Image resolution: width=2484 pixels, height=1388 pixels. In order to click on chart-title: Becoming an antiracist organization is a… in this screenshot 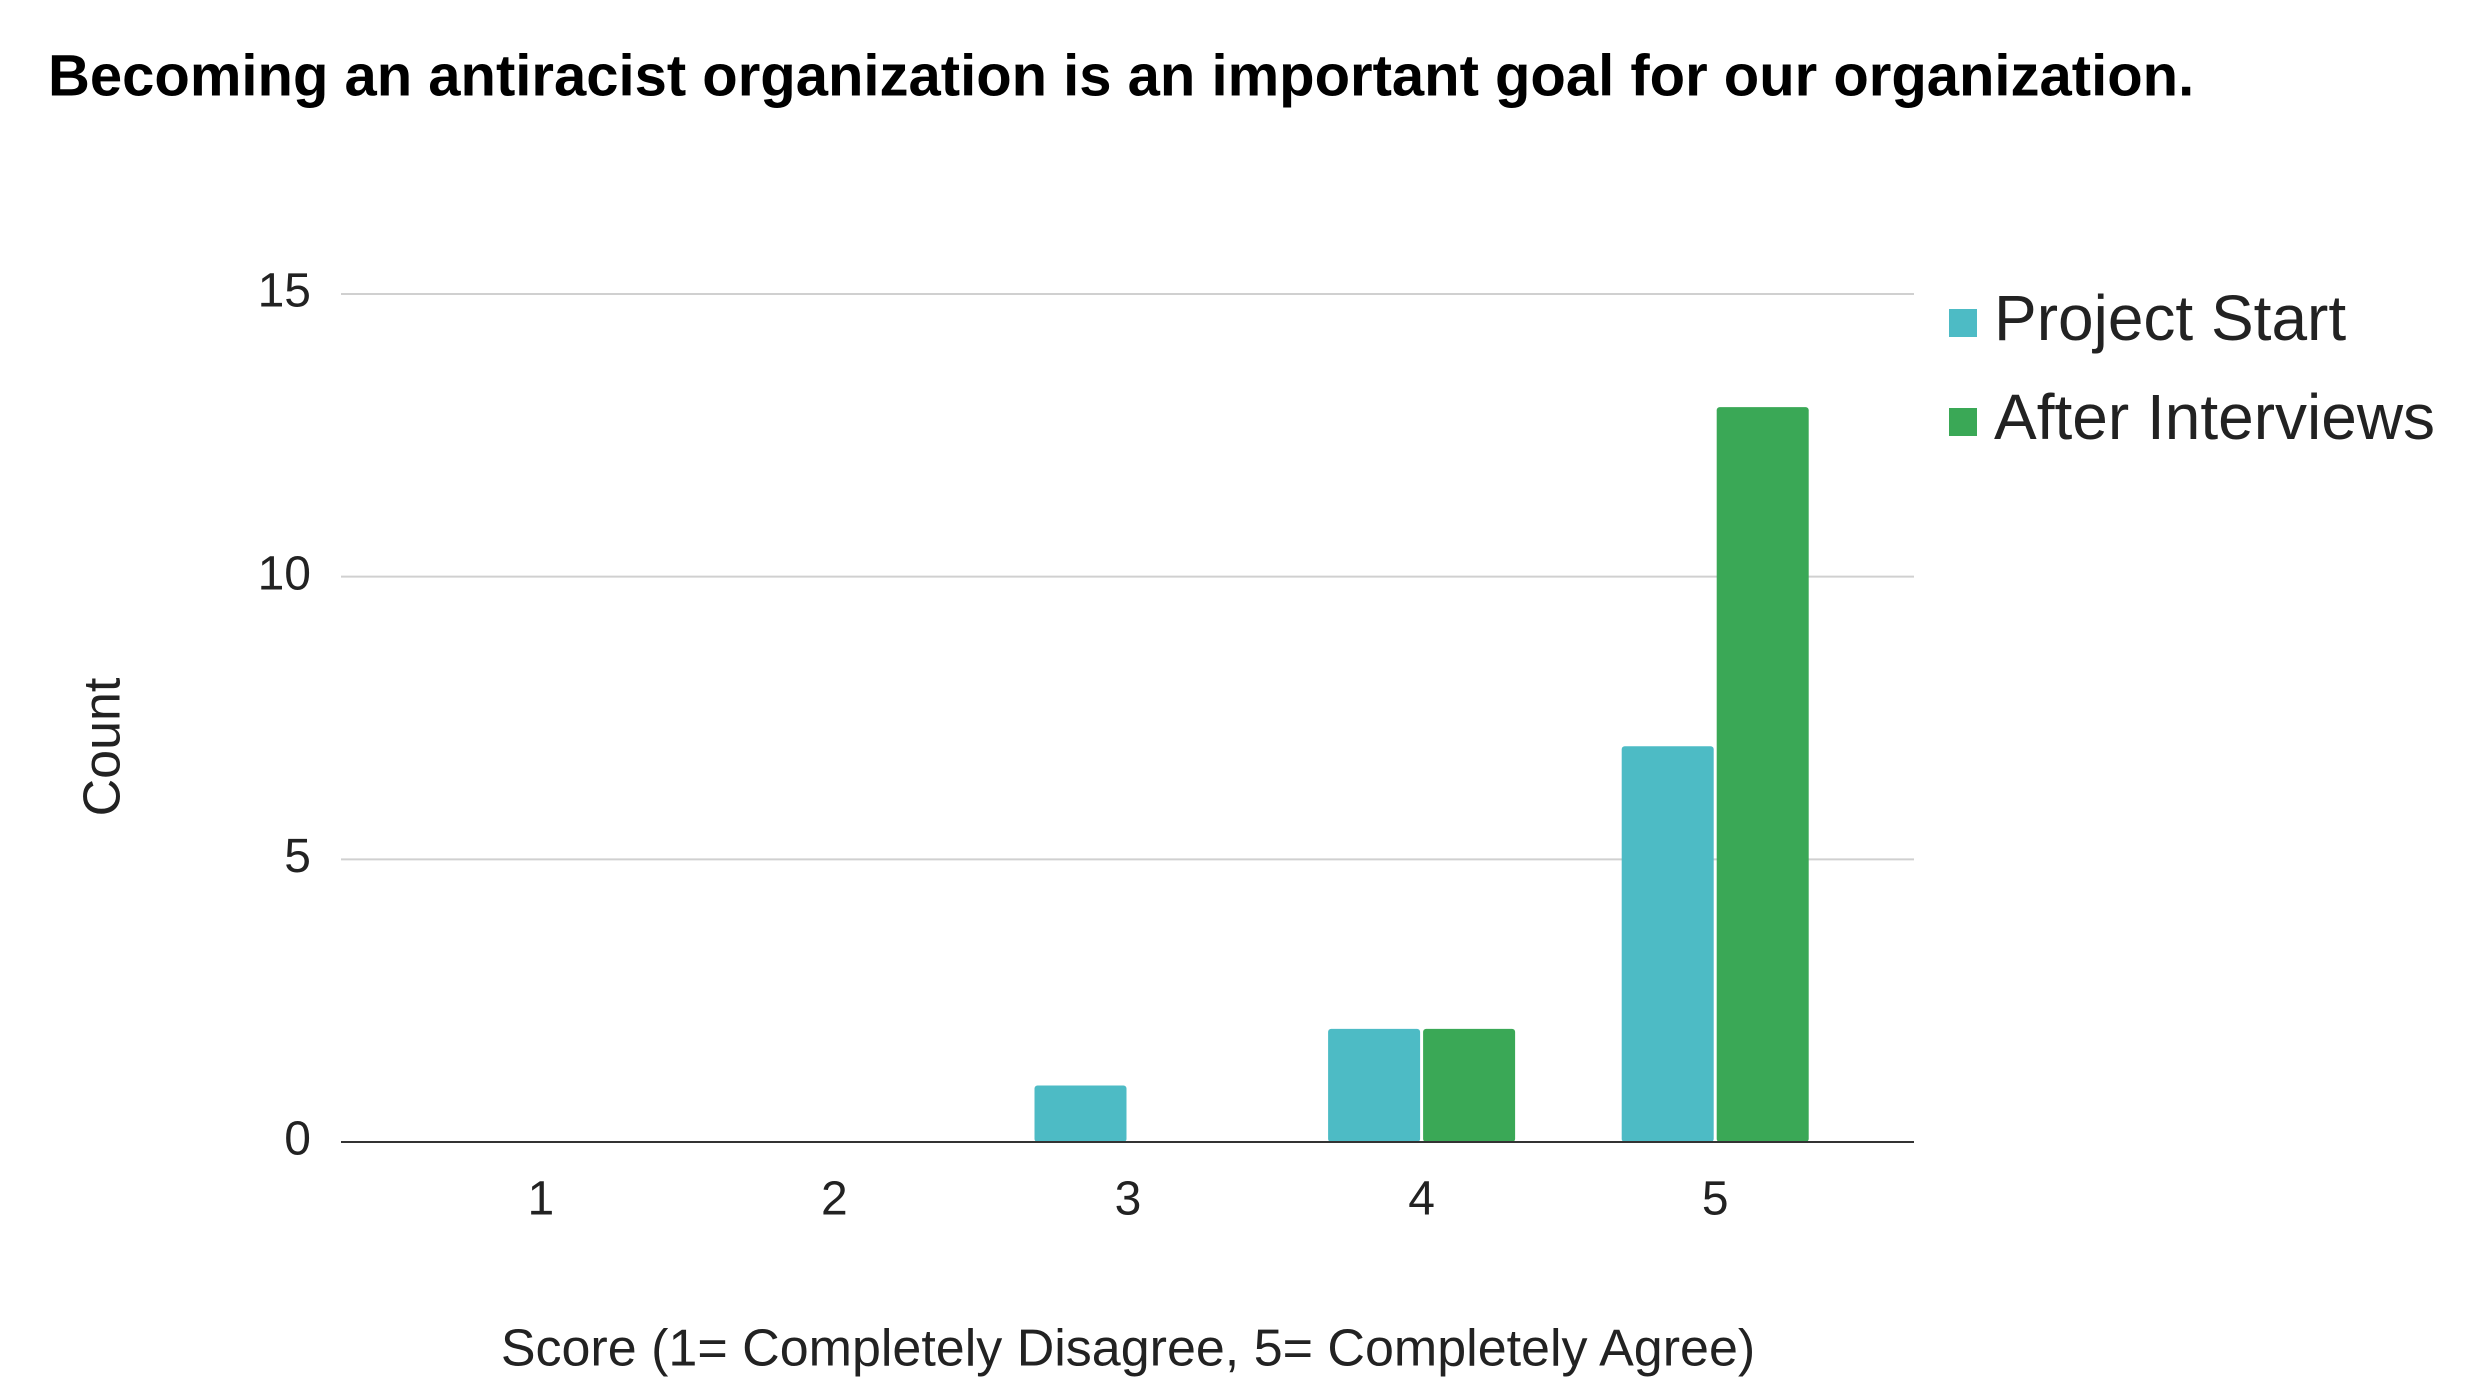, I will do `click(1121, 75)`.